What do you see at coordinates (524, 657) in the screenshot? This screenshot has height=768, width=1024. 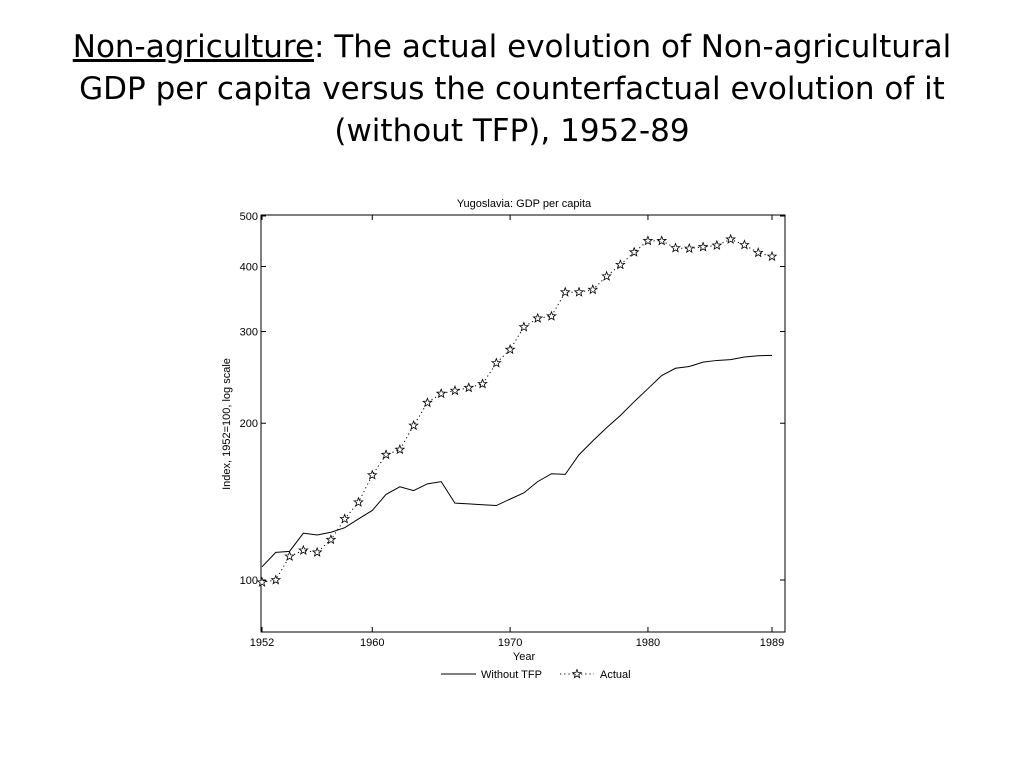 I see `x-axis-label: Year` at bounding box center [524, 657].